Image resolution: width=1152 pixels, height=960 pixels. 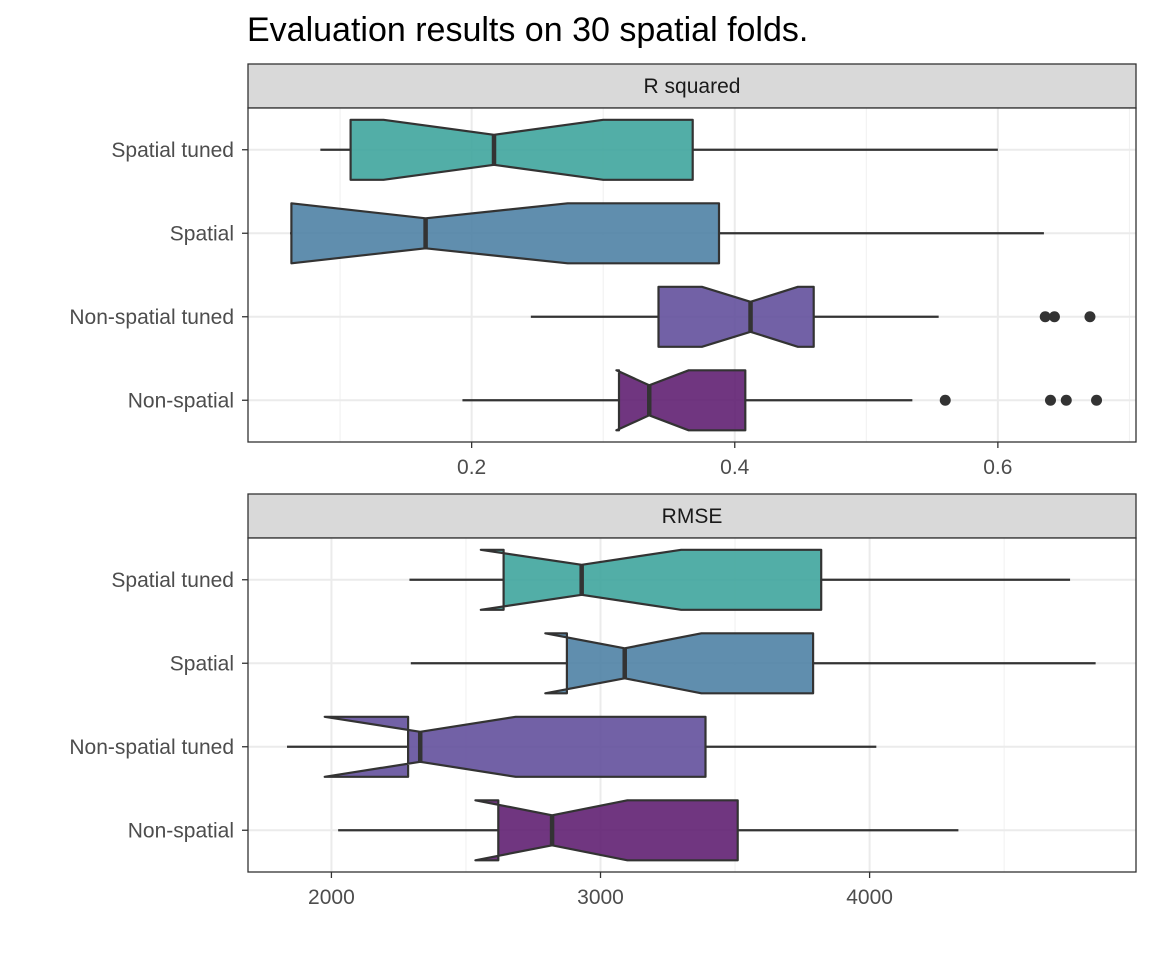 What do you see at coordinates (331, 897) in the screenshot?
I see `x-tick-label: 2000` at bounding box center [331, 897].